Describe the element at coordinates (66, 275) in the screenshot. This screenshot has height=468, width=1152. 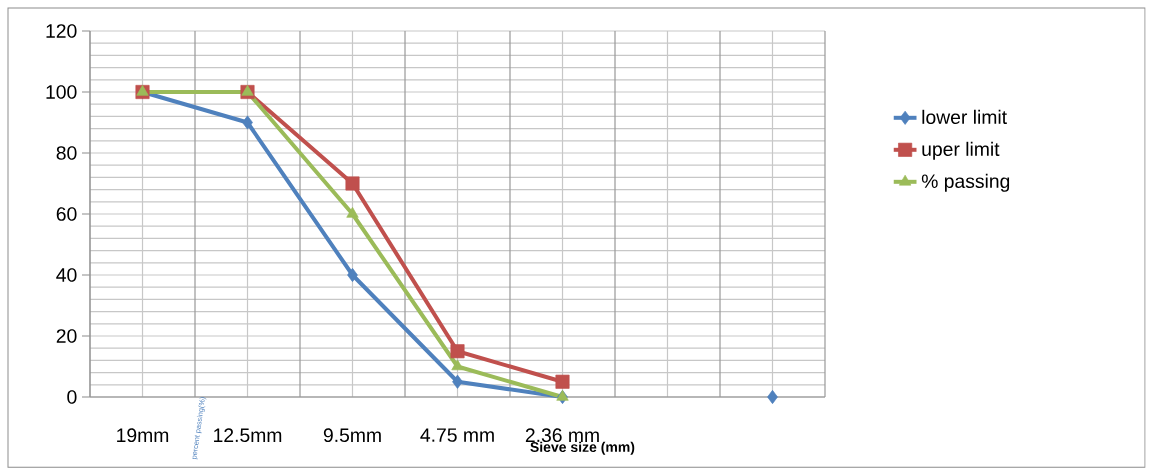
I see `y-tick-label: 40` at that location.